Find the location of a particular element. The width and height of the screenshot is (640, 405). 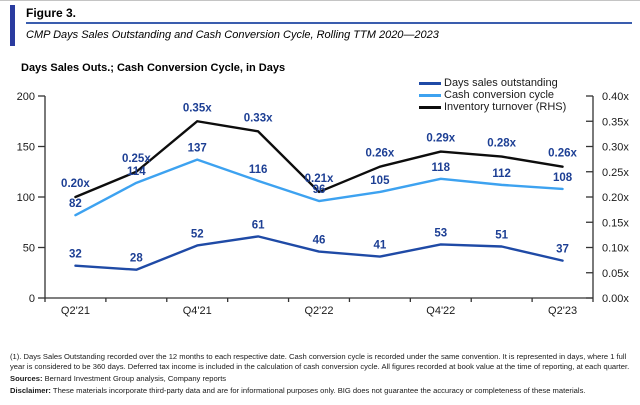

right-axis-tick-label: 0.40x is located at coordinates (615, 97).